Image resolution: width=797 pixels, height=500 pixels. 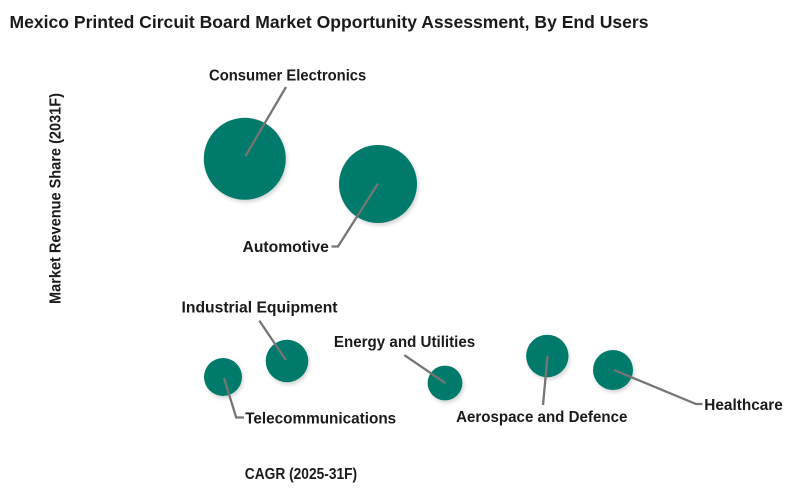 I want to click on svg-text: Industrial Equipment, so click(x=260, y=308).